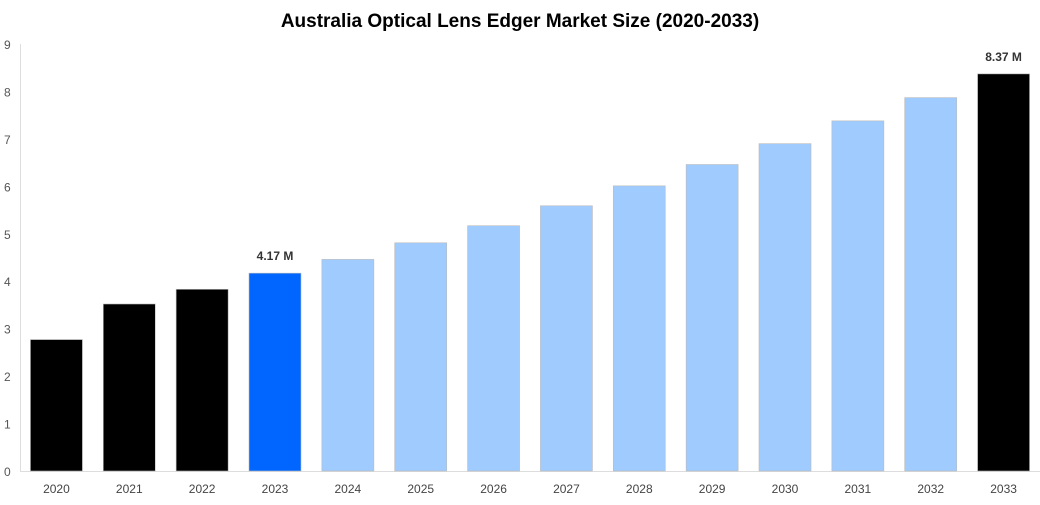 The width and height of the screenshot is (1040, 505). I want to click on x-tick-label: 2032, so click(930, 489).